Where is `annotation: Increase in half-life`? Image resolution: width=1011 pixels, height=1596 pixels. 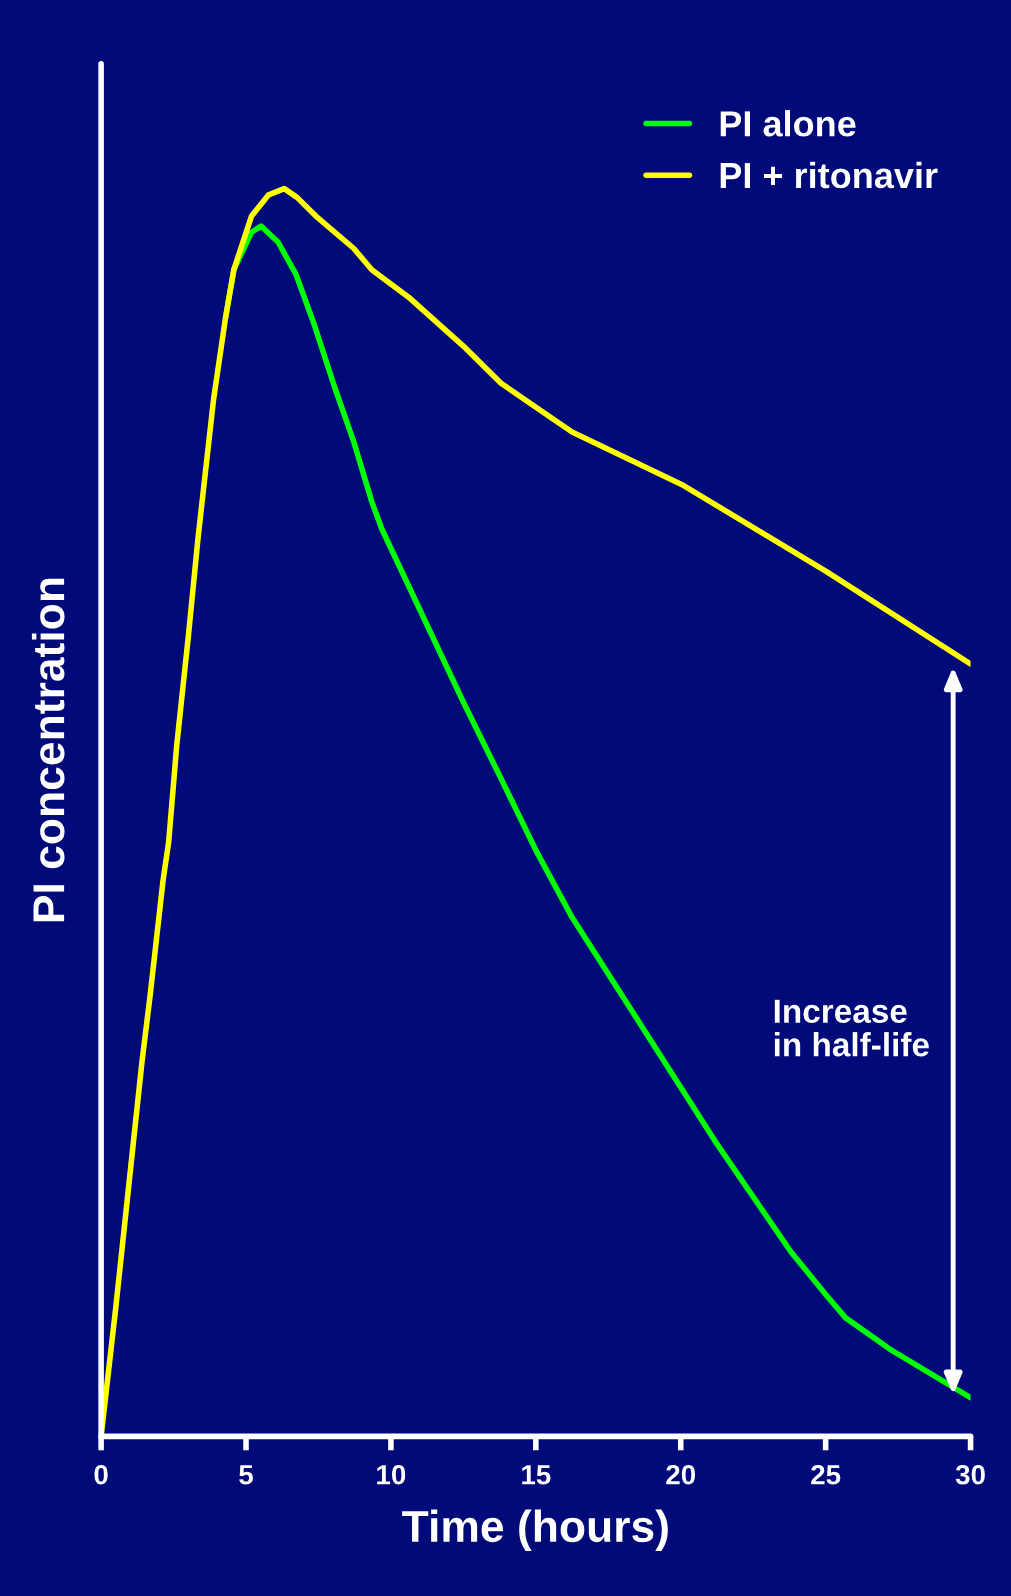 annotation: Increase in half-life is located at coordinates (851, 1028).